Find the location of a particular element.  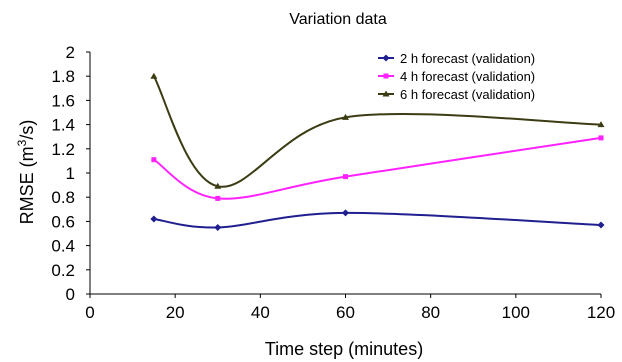

x-tick-label: 100 is located at coordinates (516, 312).